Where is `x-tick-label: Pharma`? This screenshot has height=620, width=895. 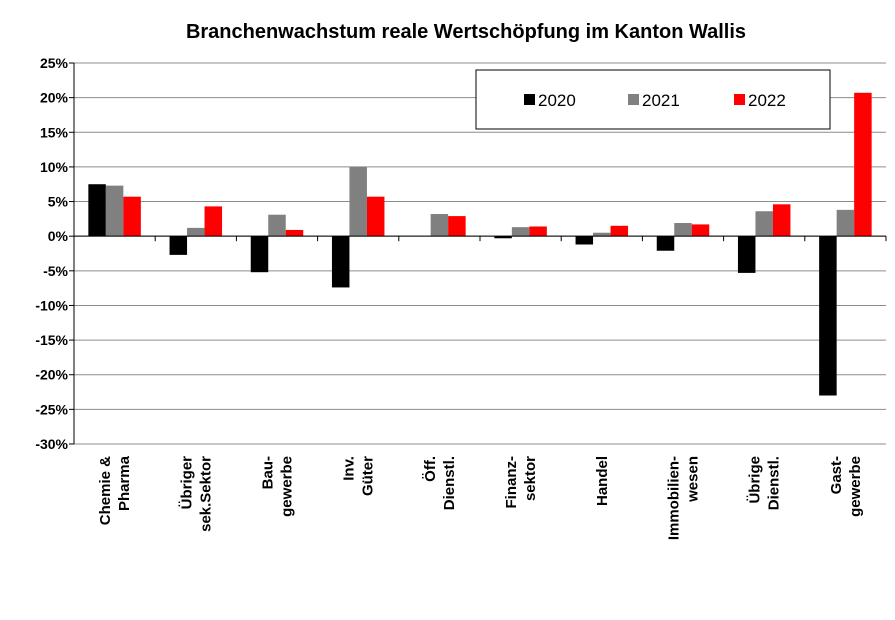 x-tick-label: Pharma is located at coordinates (124, 483).